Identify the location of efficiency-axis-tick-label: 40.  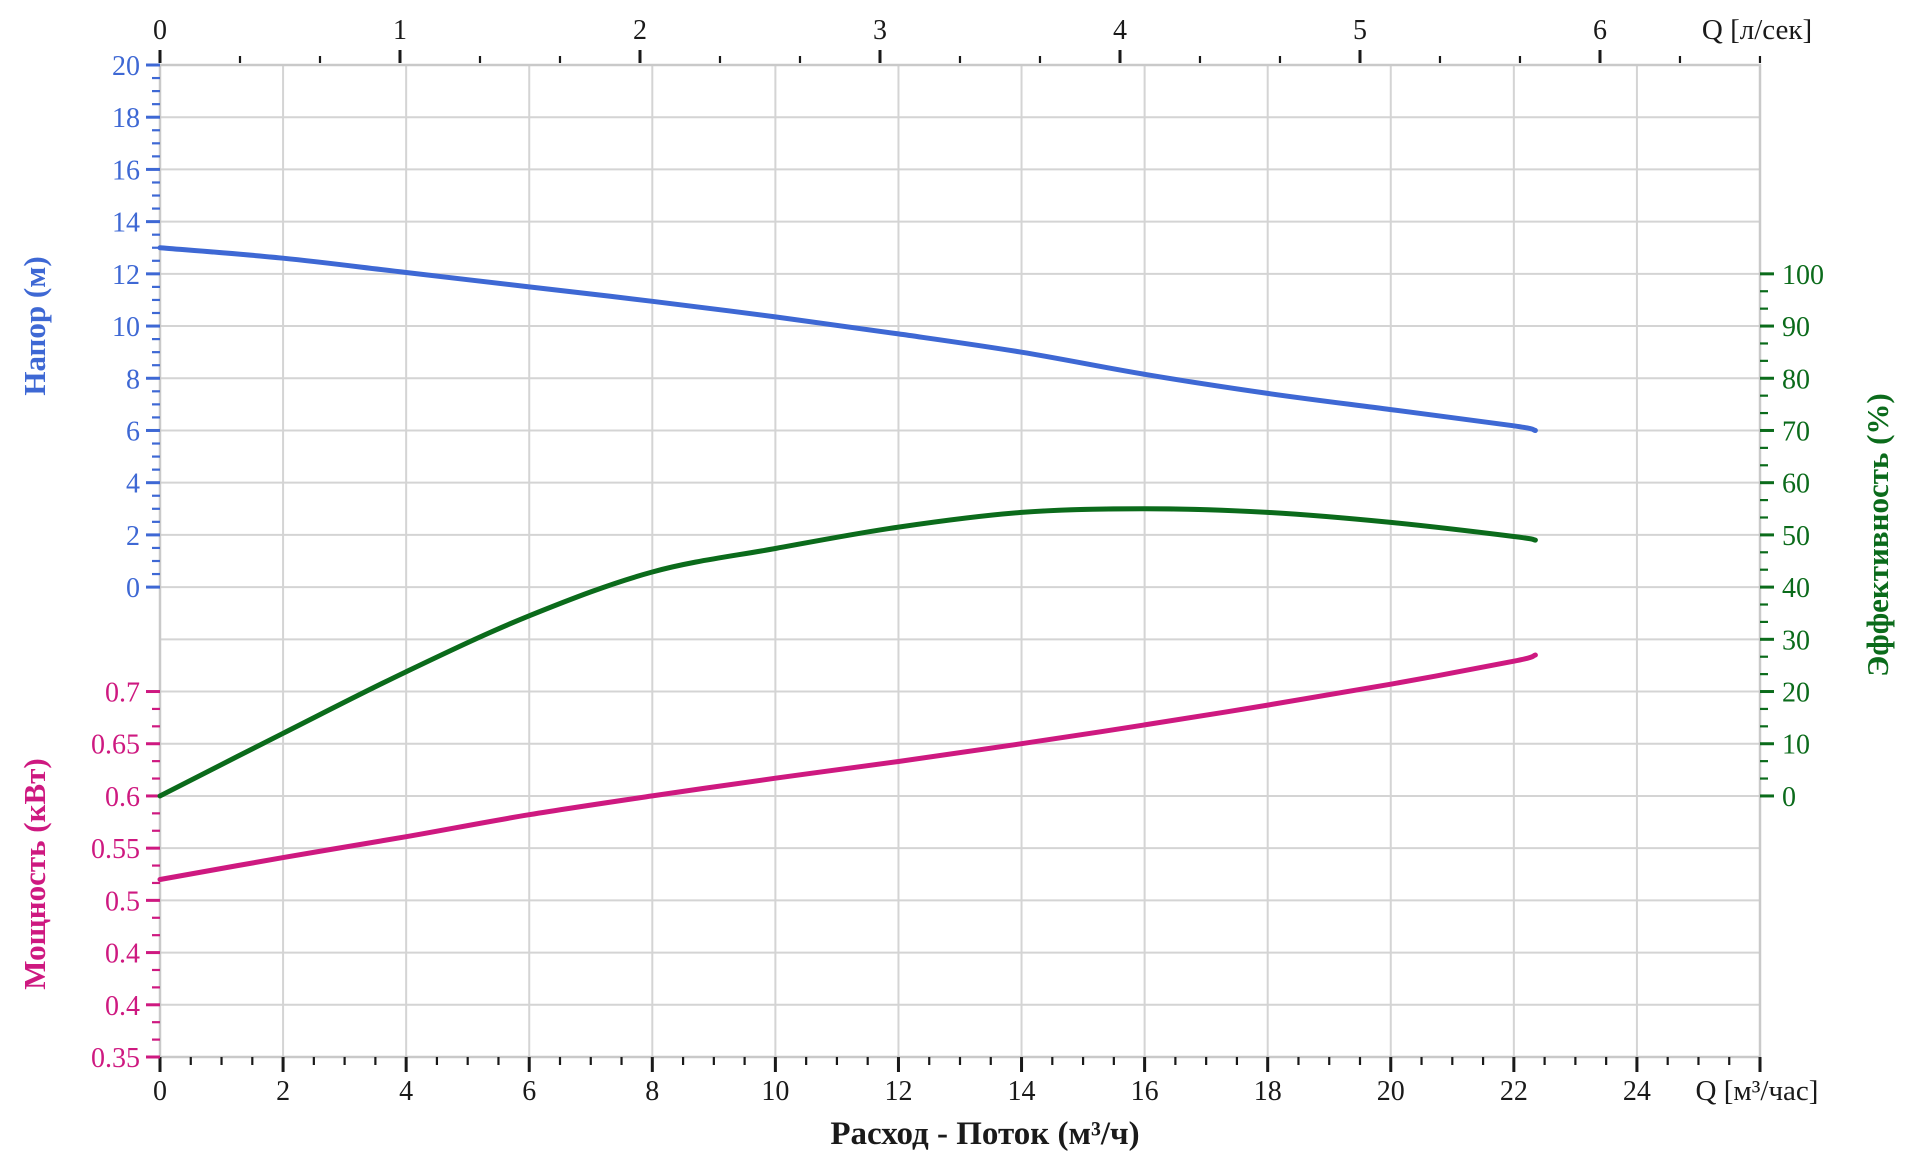
(1796, 588).